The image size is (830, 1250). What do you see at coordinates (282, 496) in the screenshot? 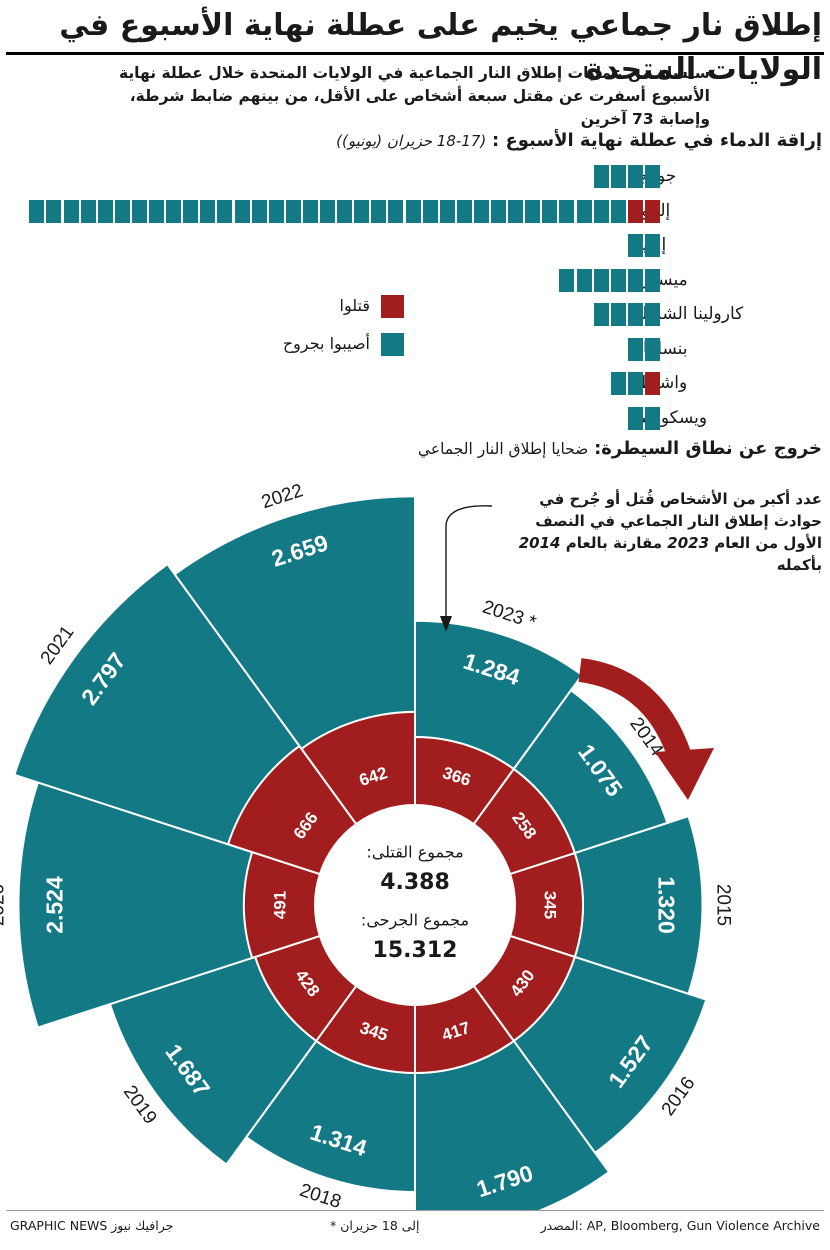
I see `year-label: 2022` at bounding box center [282, 496].